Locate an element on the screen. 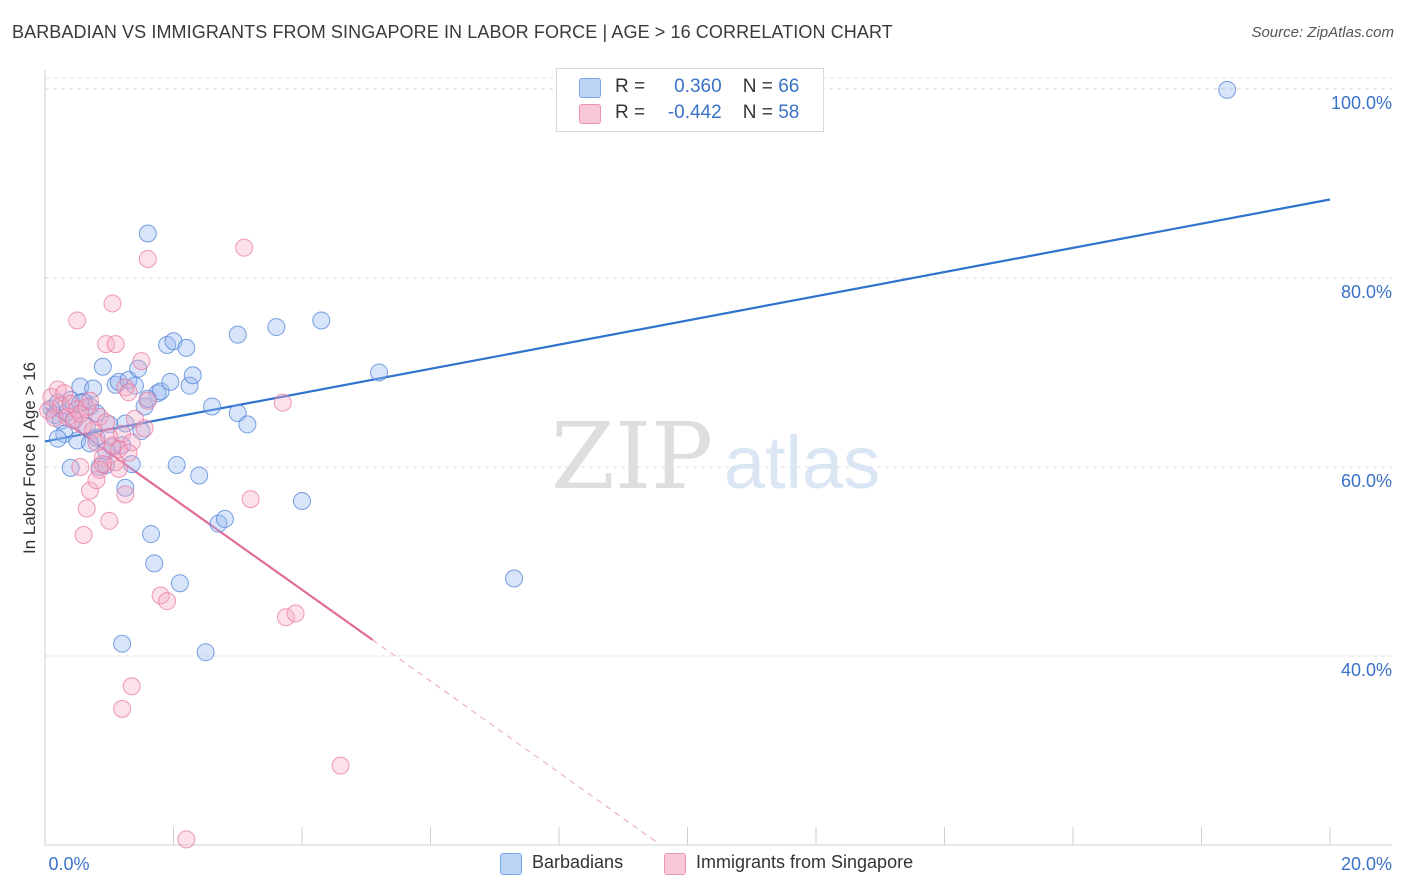  legend-r-label-blue: R = is located at coordinates (630, 86).